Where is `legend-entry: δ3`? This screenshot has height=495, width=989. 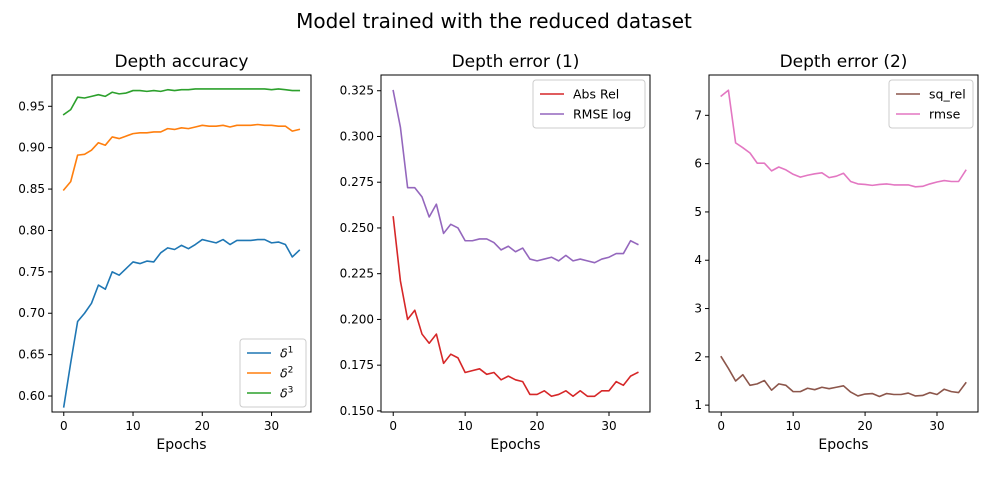
legend-entry: δ3 is located at coordinates (286, 393).